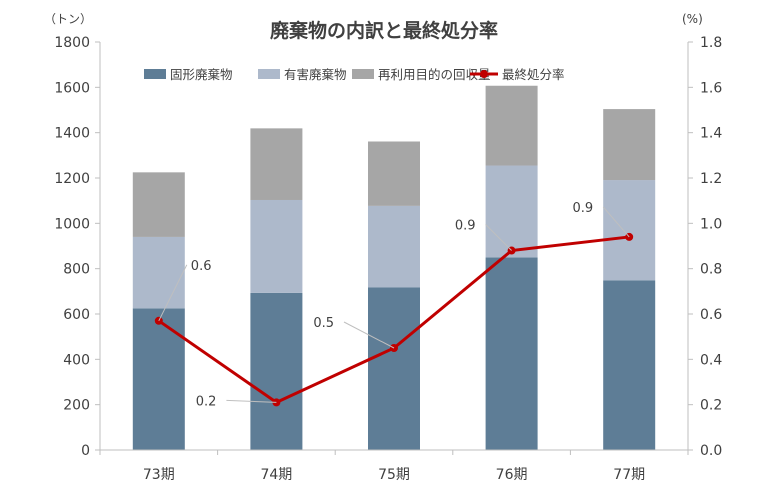  I want to click on left-tick-label: 600, so click(76, 315).